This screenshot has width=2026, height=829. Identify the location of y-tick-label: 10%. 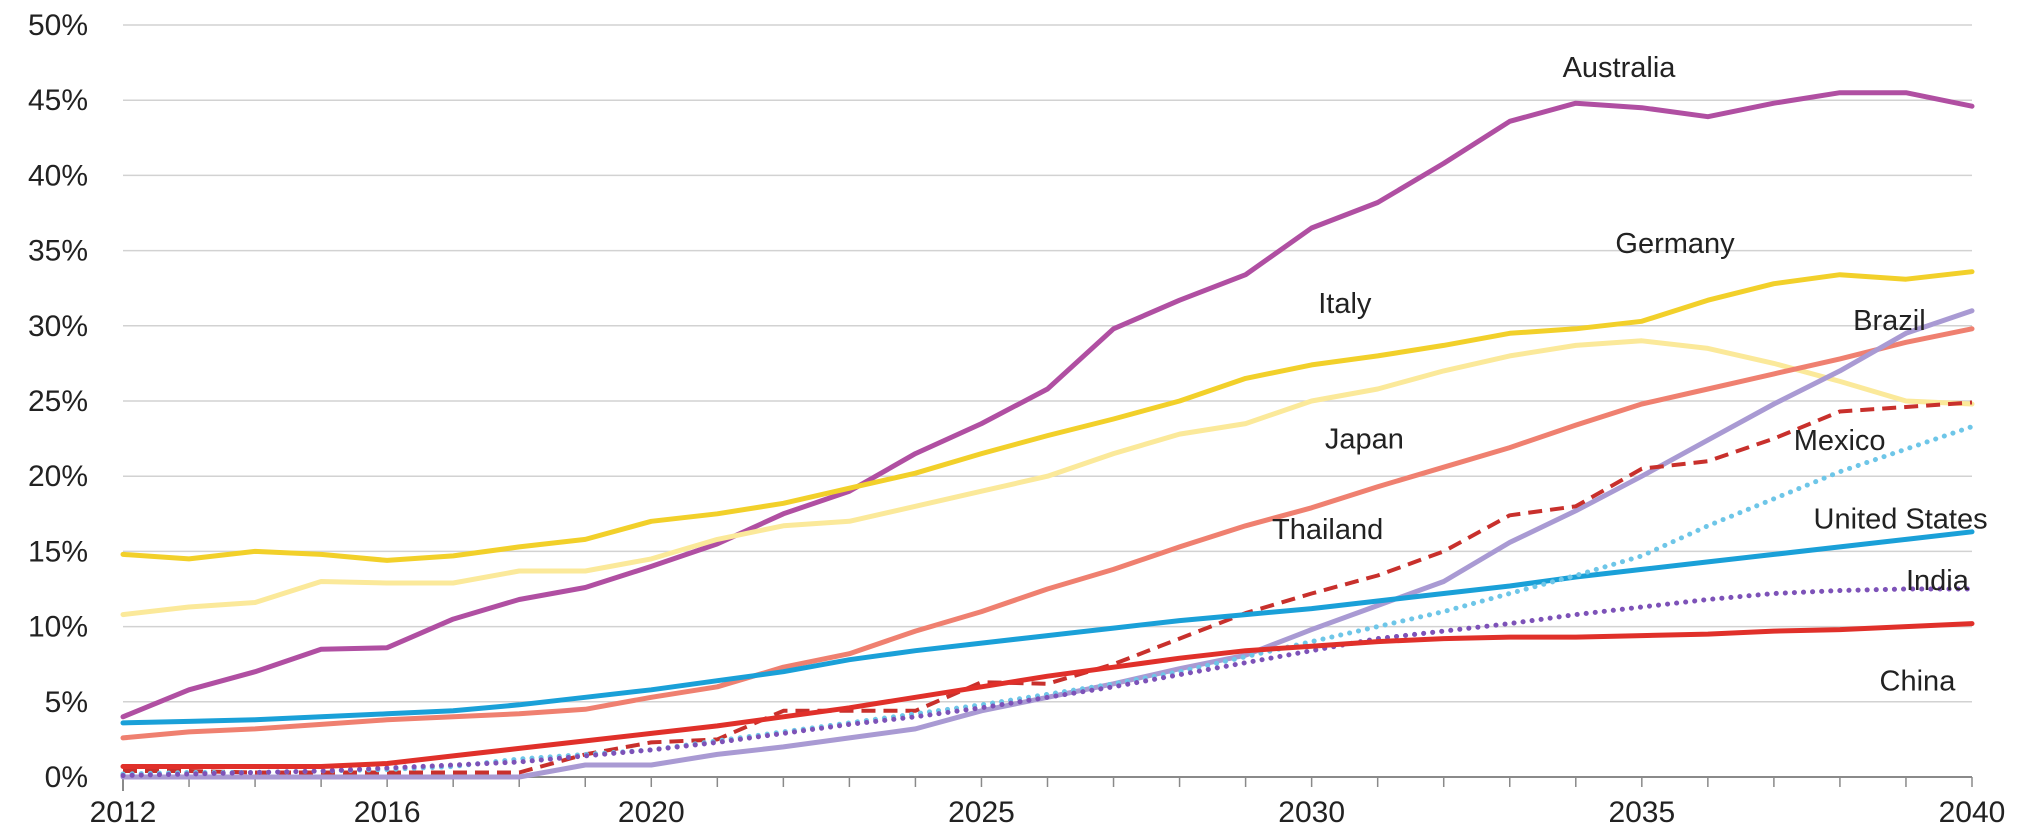
(58, 627).